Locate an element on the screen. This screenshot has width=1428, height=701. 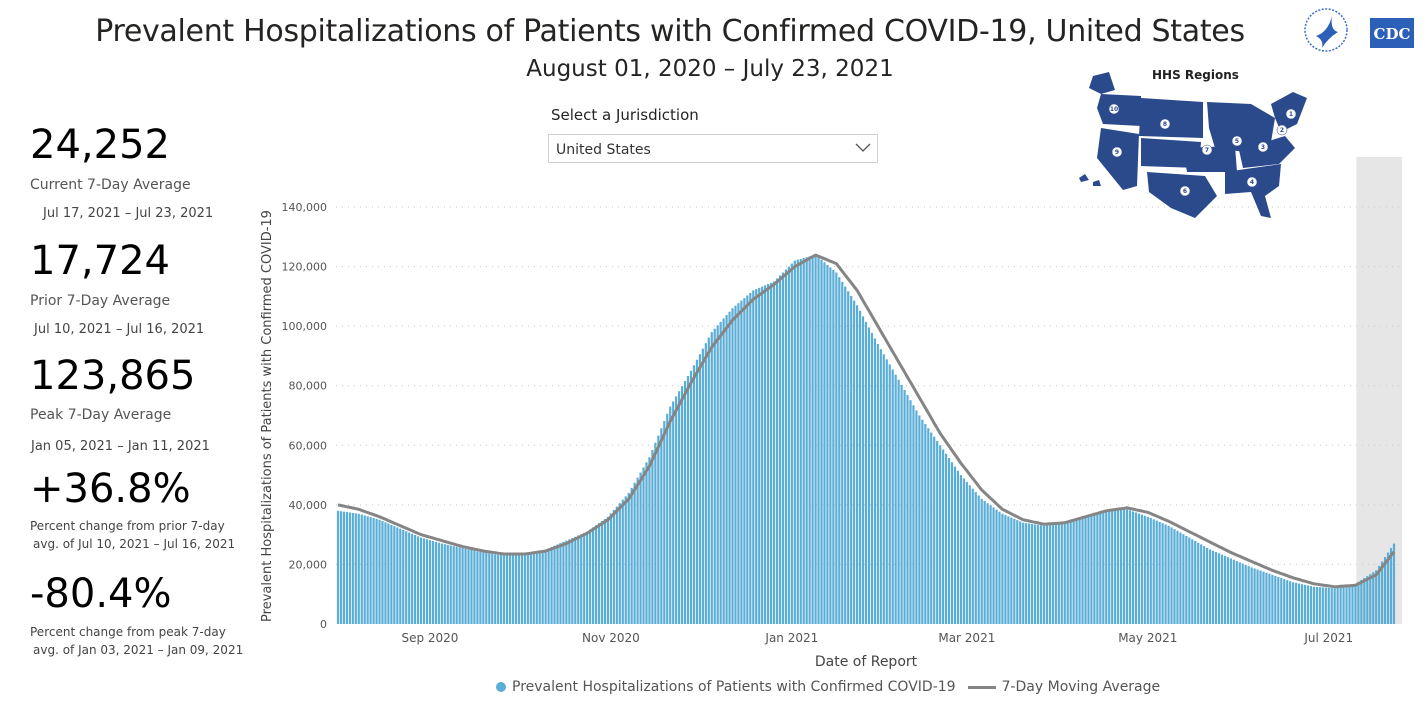
jurisdiction-selected-value: United States is located at coordinates (603, 150).